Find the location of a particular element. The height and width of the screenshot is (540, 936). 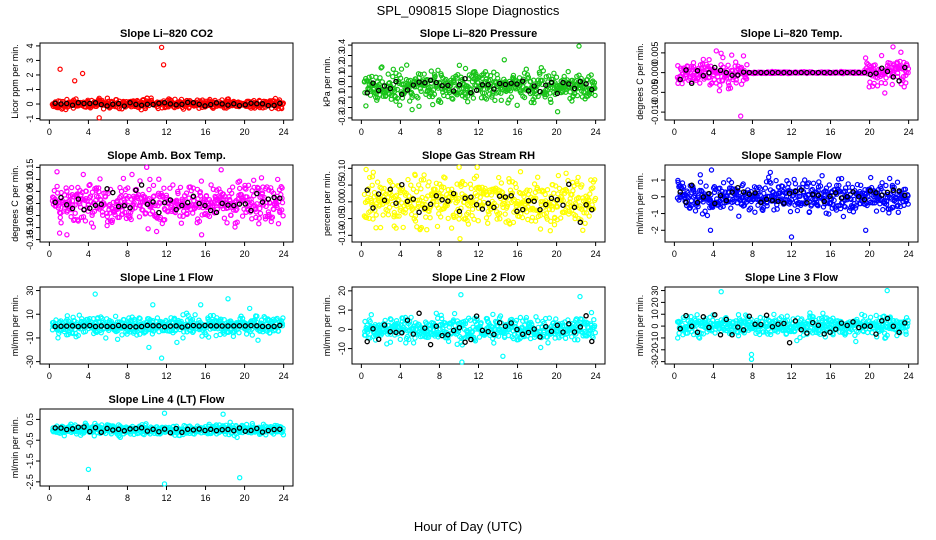

y-axis-label: Licor ppm per min. is located at coordinates (15, 81).